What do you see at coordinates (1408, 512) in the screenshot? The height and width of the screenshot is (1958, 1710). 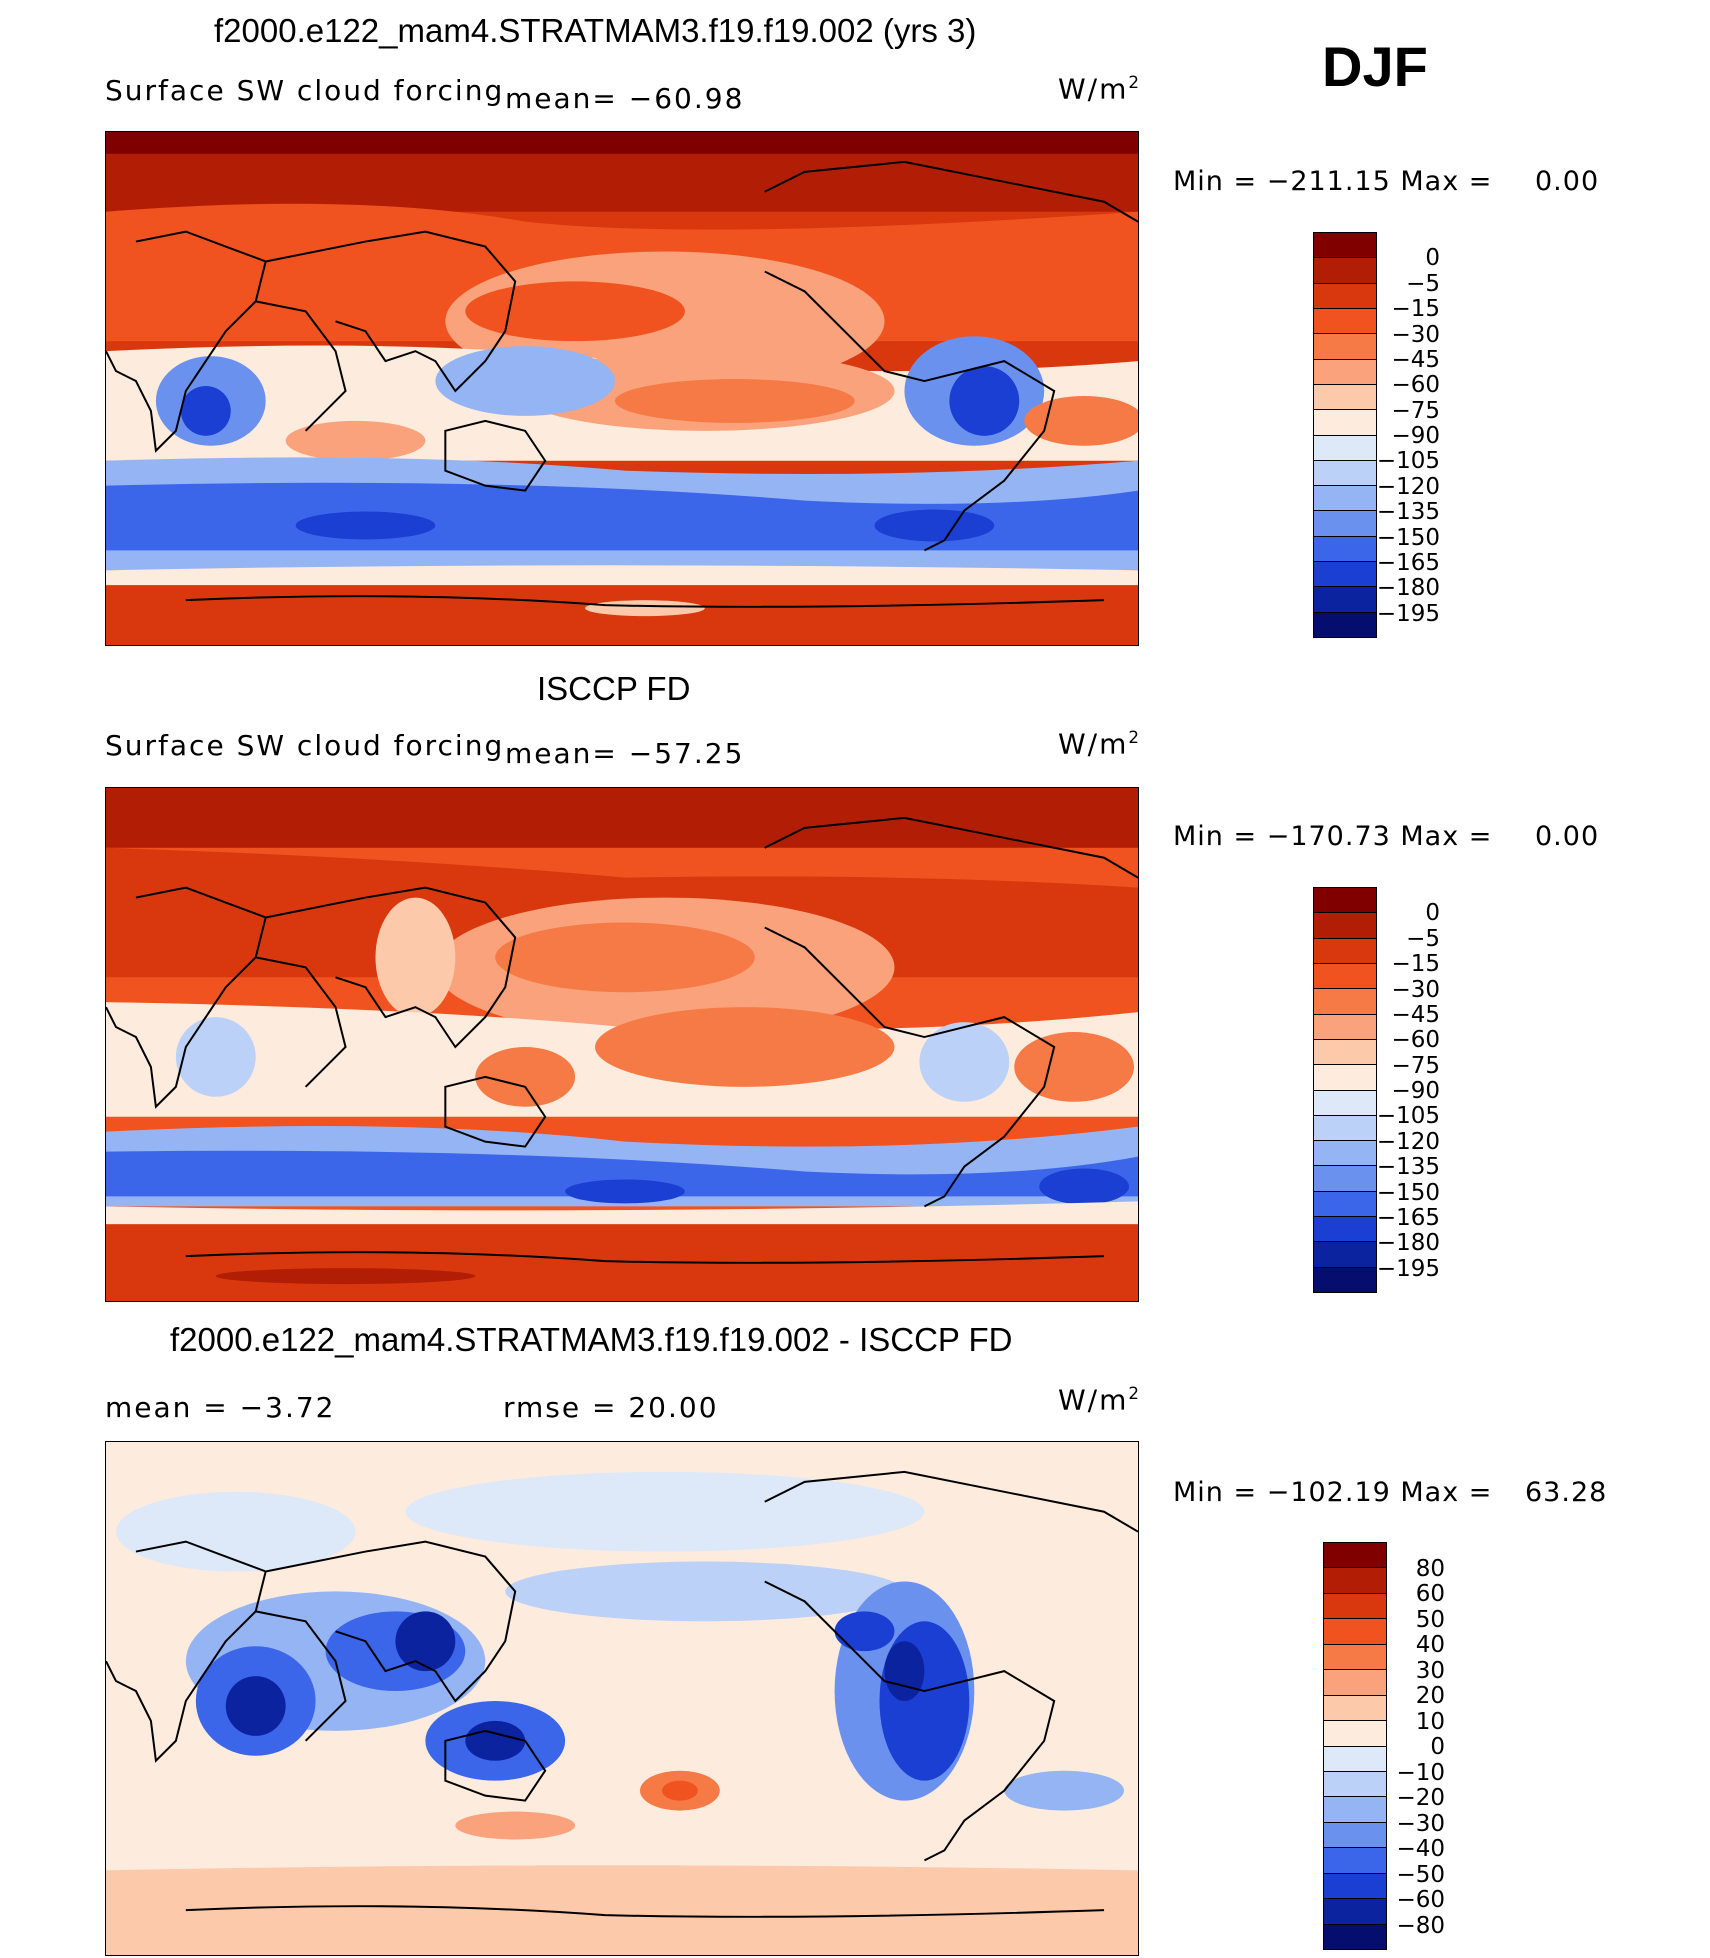 I see `colorbar-label: −135` at bounding box center [1408, 512].